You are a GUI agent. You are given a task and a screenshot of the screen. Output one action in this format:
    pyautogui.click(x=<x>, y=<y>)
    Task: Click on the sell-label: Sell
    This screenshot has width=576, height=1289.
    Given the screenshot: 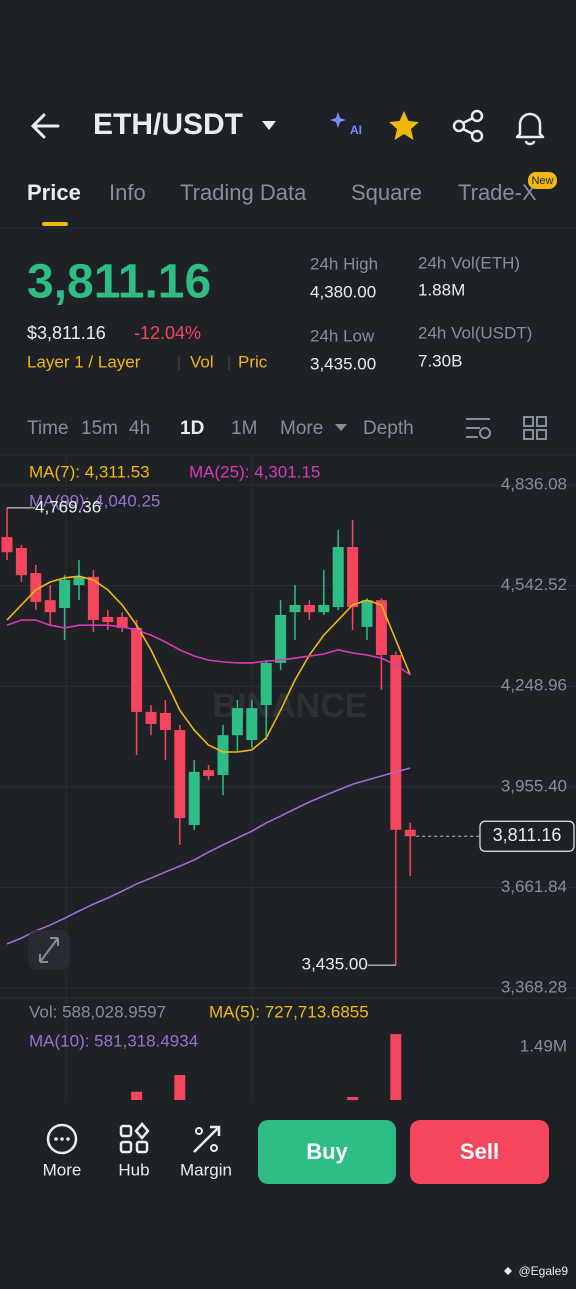 What is the action you would take?
    pyautogui.click(x=479, y=1151)
    